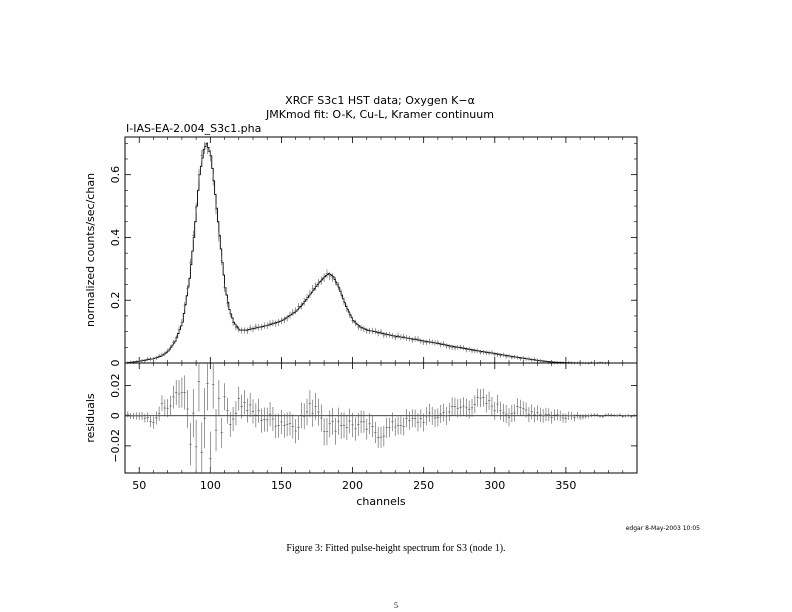 This screenshot has height=612, width=792. Describe the element at coordinates (380, 100) in the screenshot. I see `chart-title: XRCF S3c1 HST data; Oxygen K−α` at that location.